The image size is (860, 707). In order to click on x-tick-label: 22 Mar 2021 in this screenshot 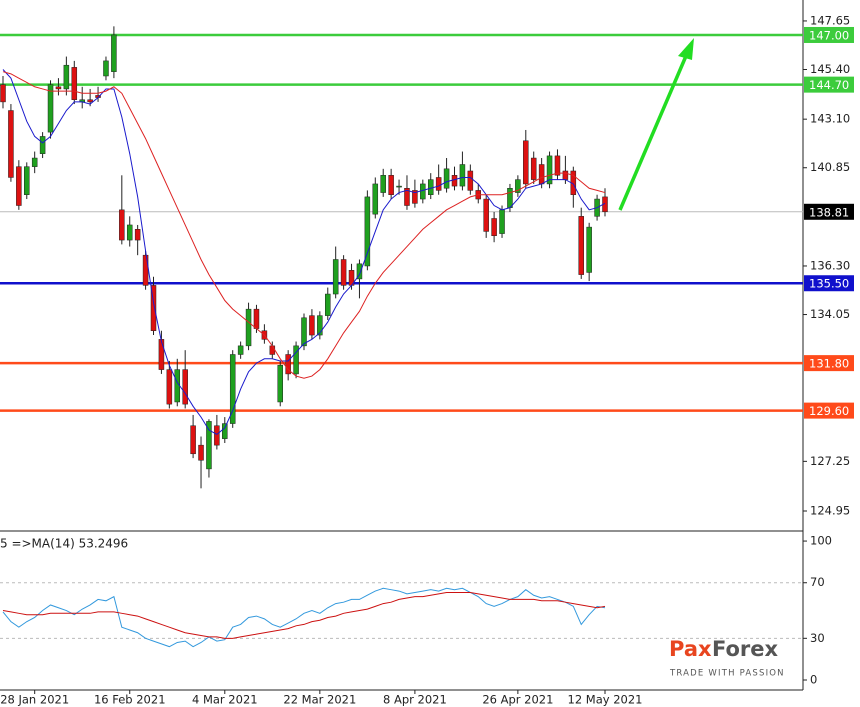, I will do `click(319, 700)`.